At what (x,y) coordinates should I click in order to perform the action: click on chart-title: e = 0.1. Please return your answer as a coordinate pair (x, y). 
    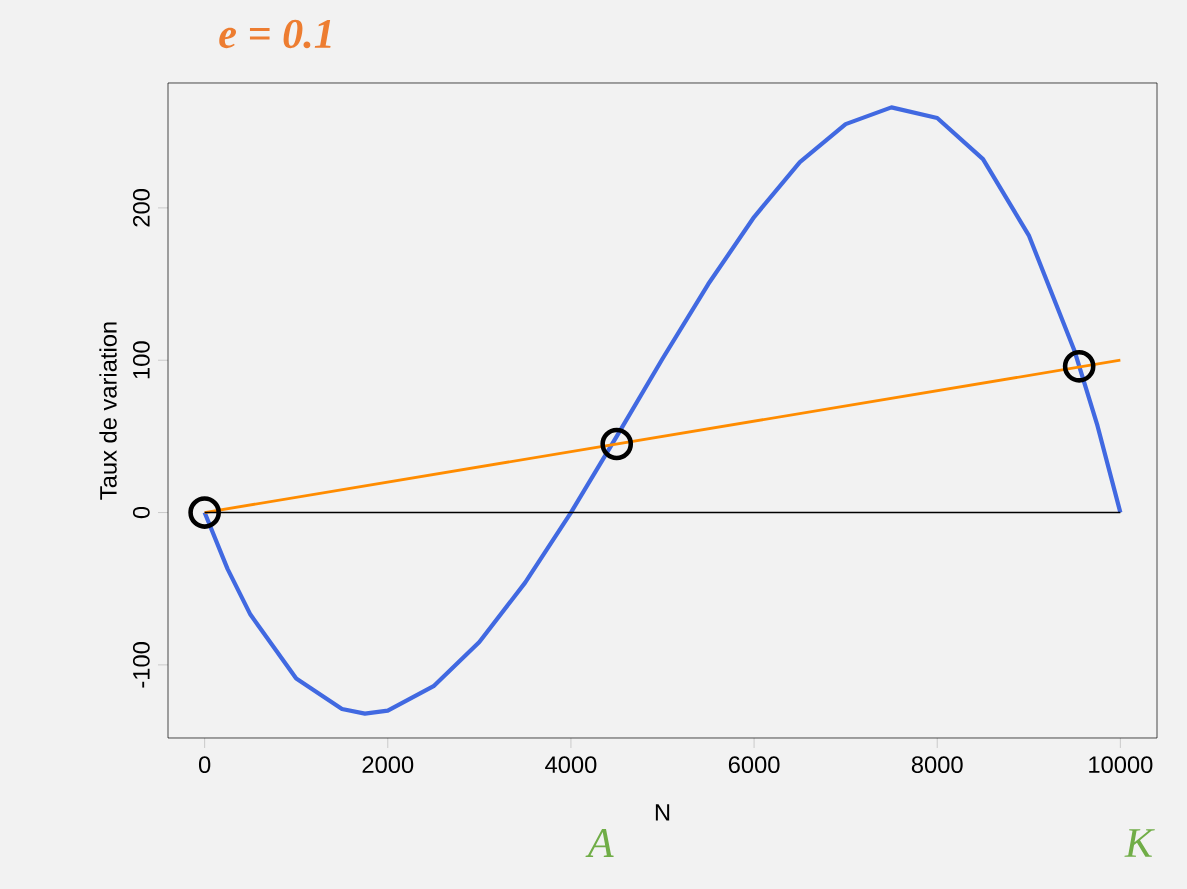
    Looking at the image, I should click on (275, 34).